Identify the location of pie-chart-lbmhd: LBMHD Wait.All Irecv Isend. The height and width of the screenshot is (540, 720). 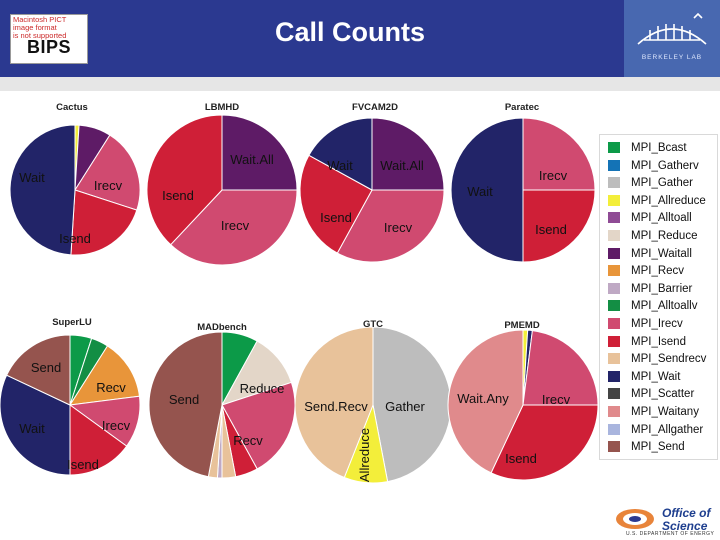
(222, 184).